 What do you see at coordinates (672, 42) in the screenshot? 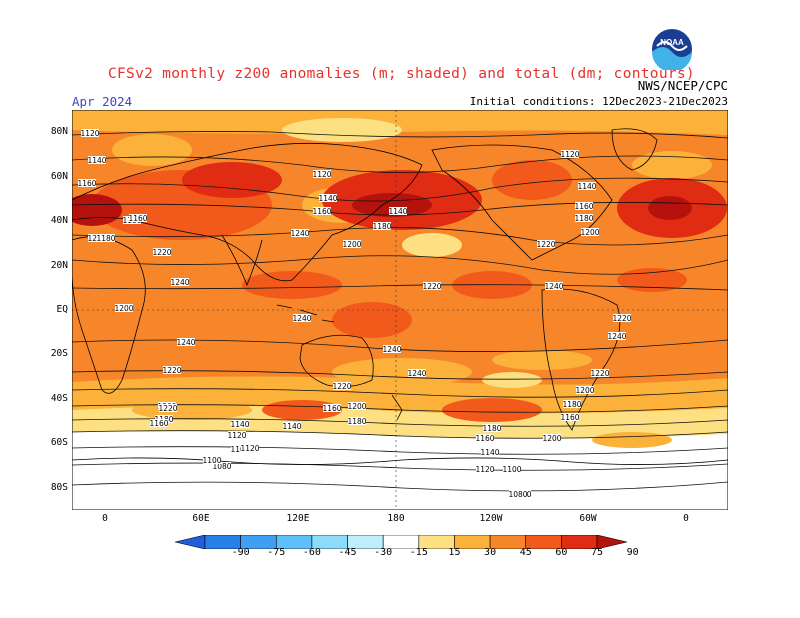
I see `svg-text: NOAA` at bounding box center [672, 42].